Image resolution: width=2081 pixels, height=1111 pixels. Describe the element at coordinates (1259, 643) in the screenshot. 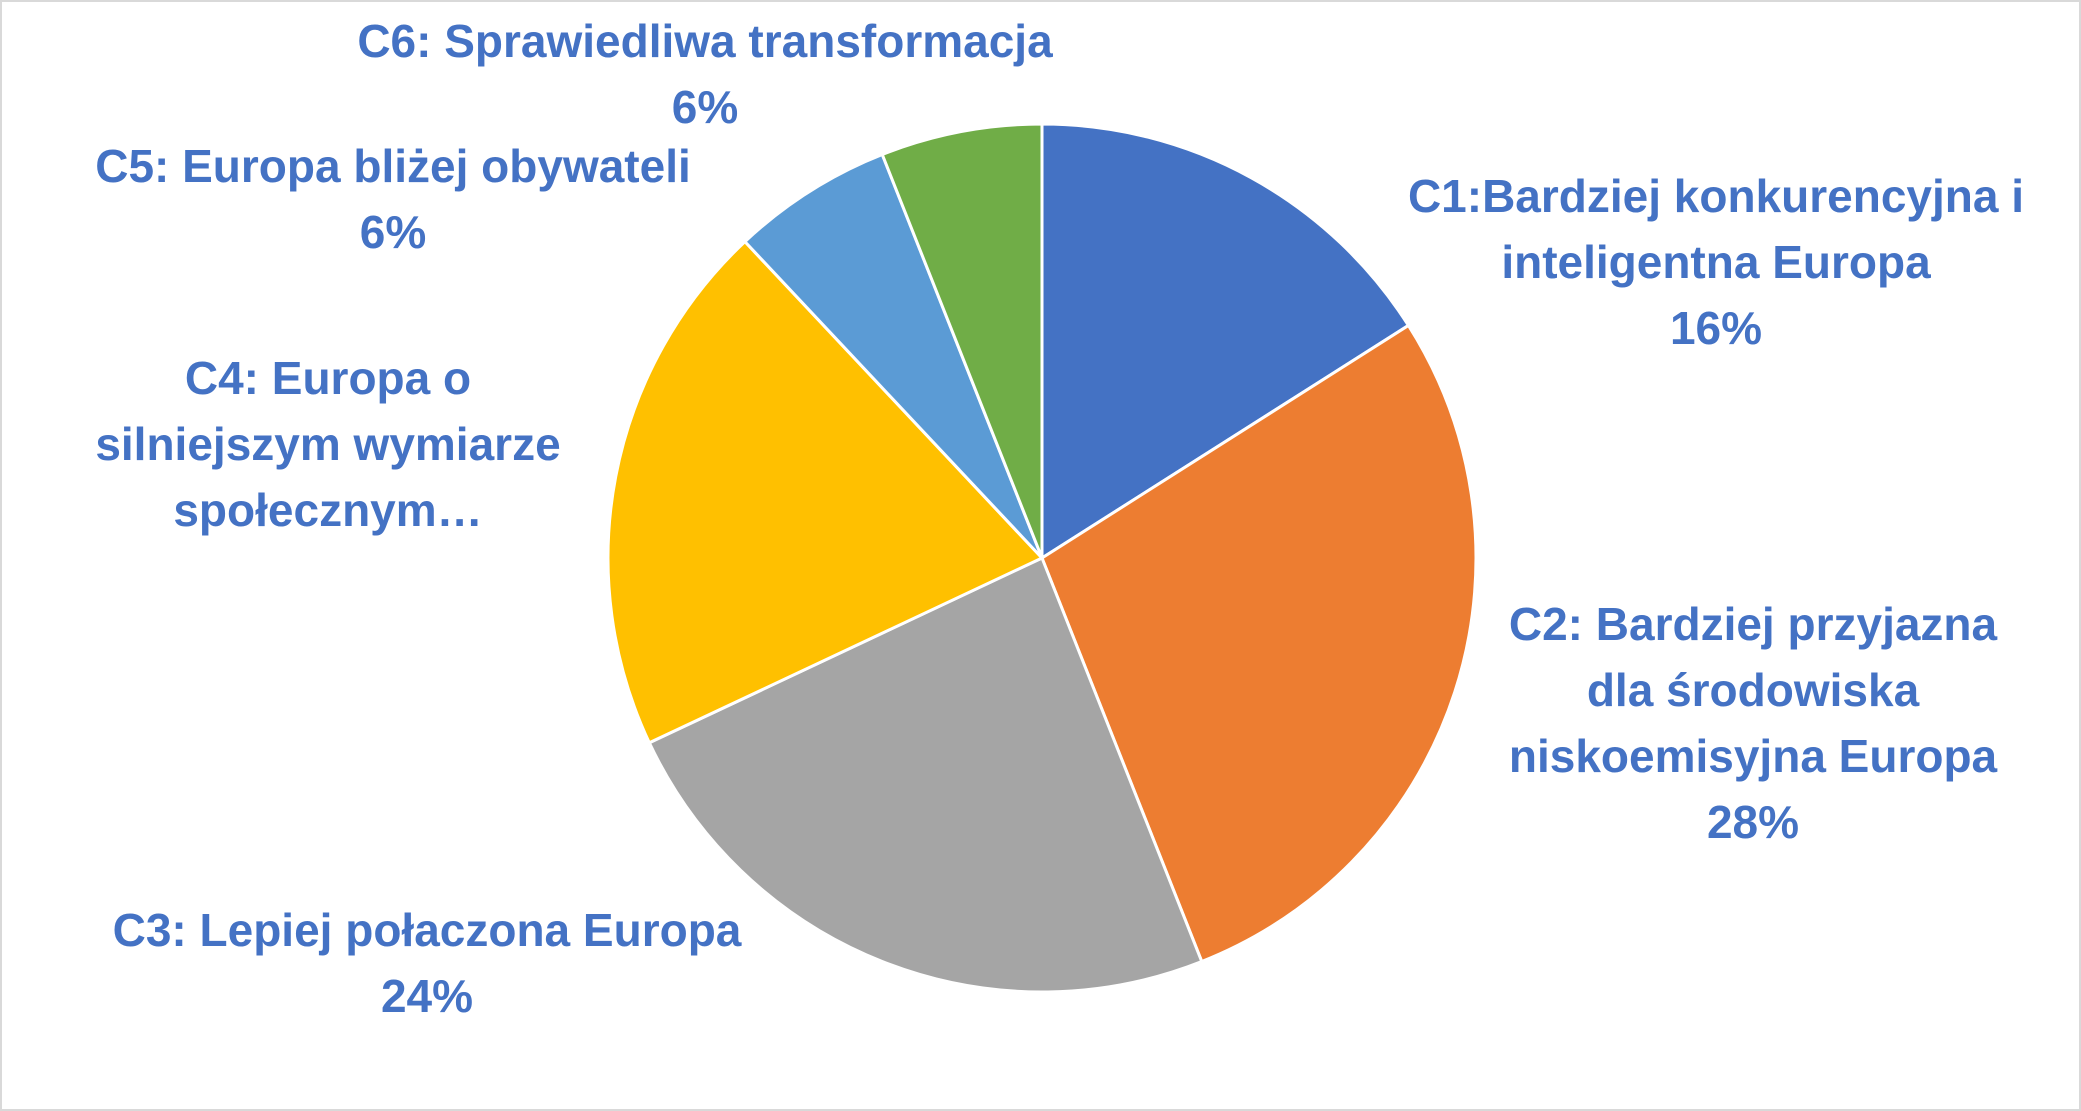

I see `pie-slice-c2` at that location.